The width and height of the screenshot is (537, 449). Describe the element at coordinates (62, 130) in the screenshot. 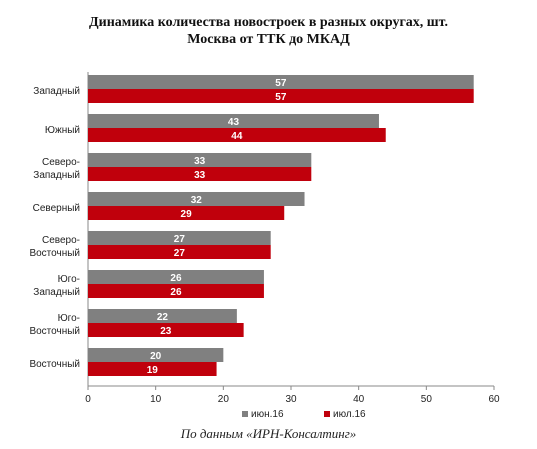

I see `category-label: Южный` at that location.